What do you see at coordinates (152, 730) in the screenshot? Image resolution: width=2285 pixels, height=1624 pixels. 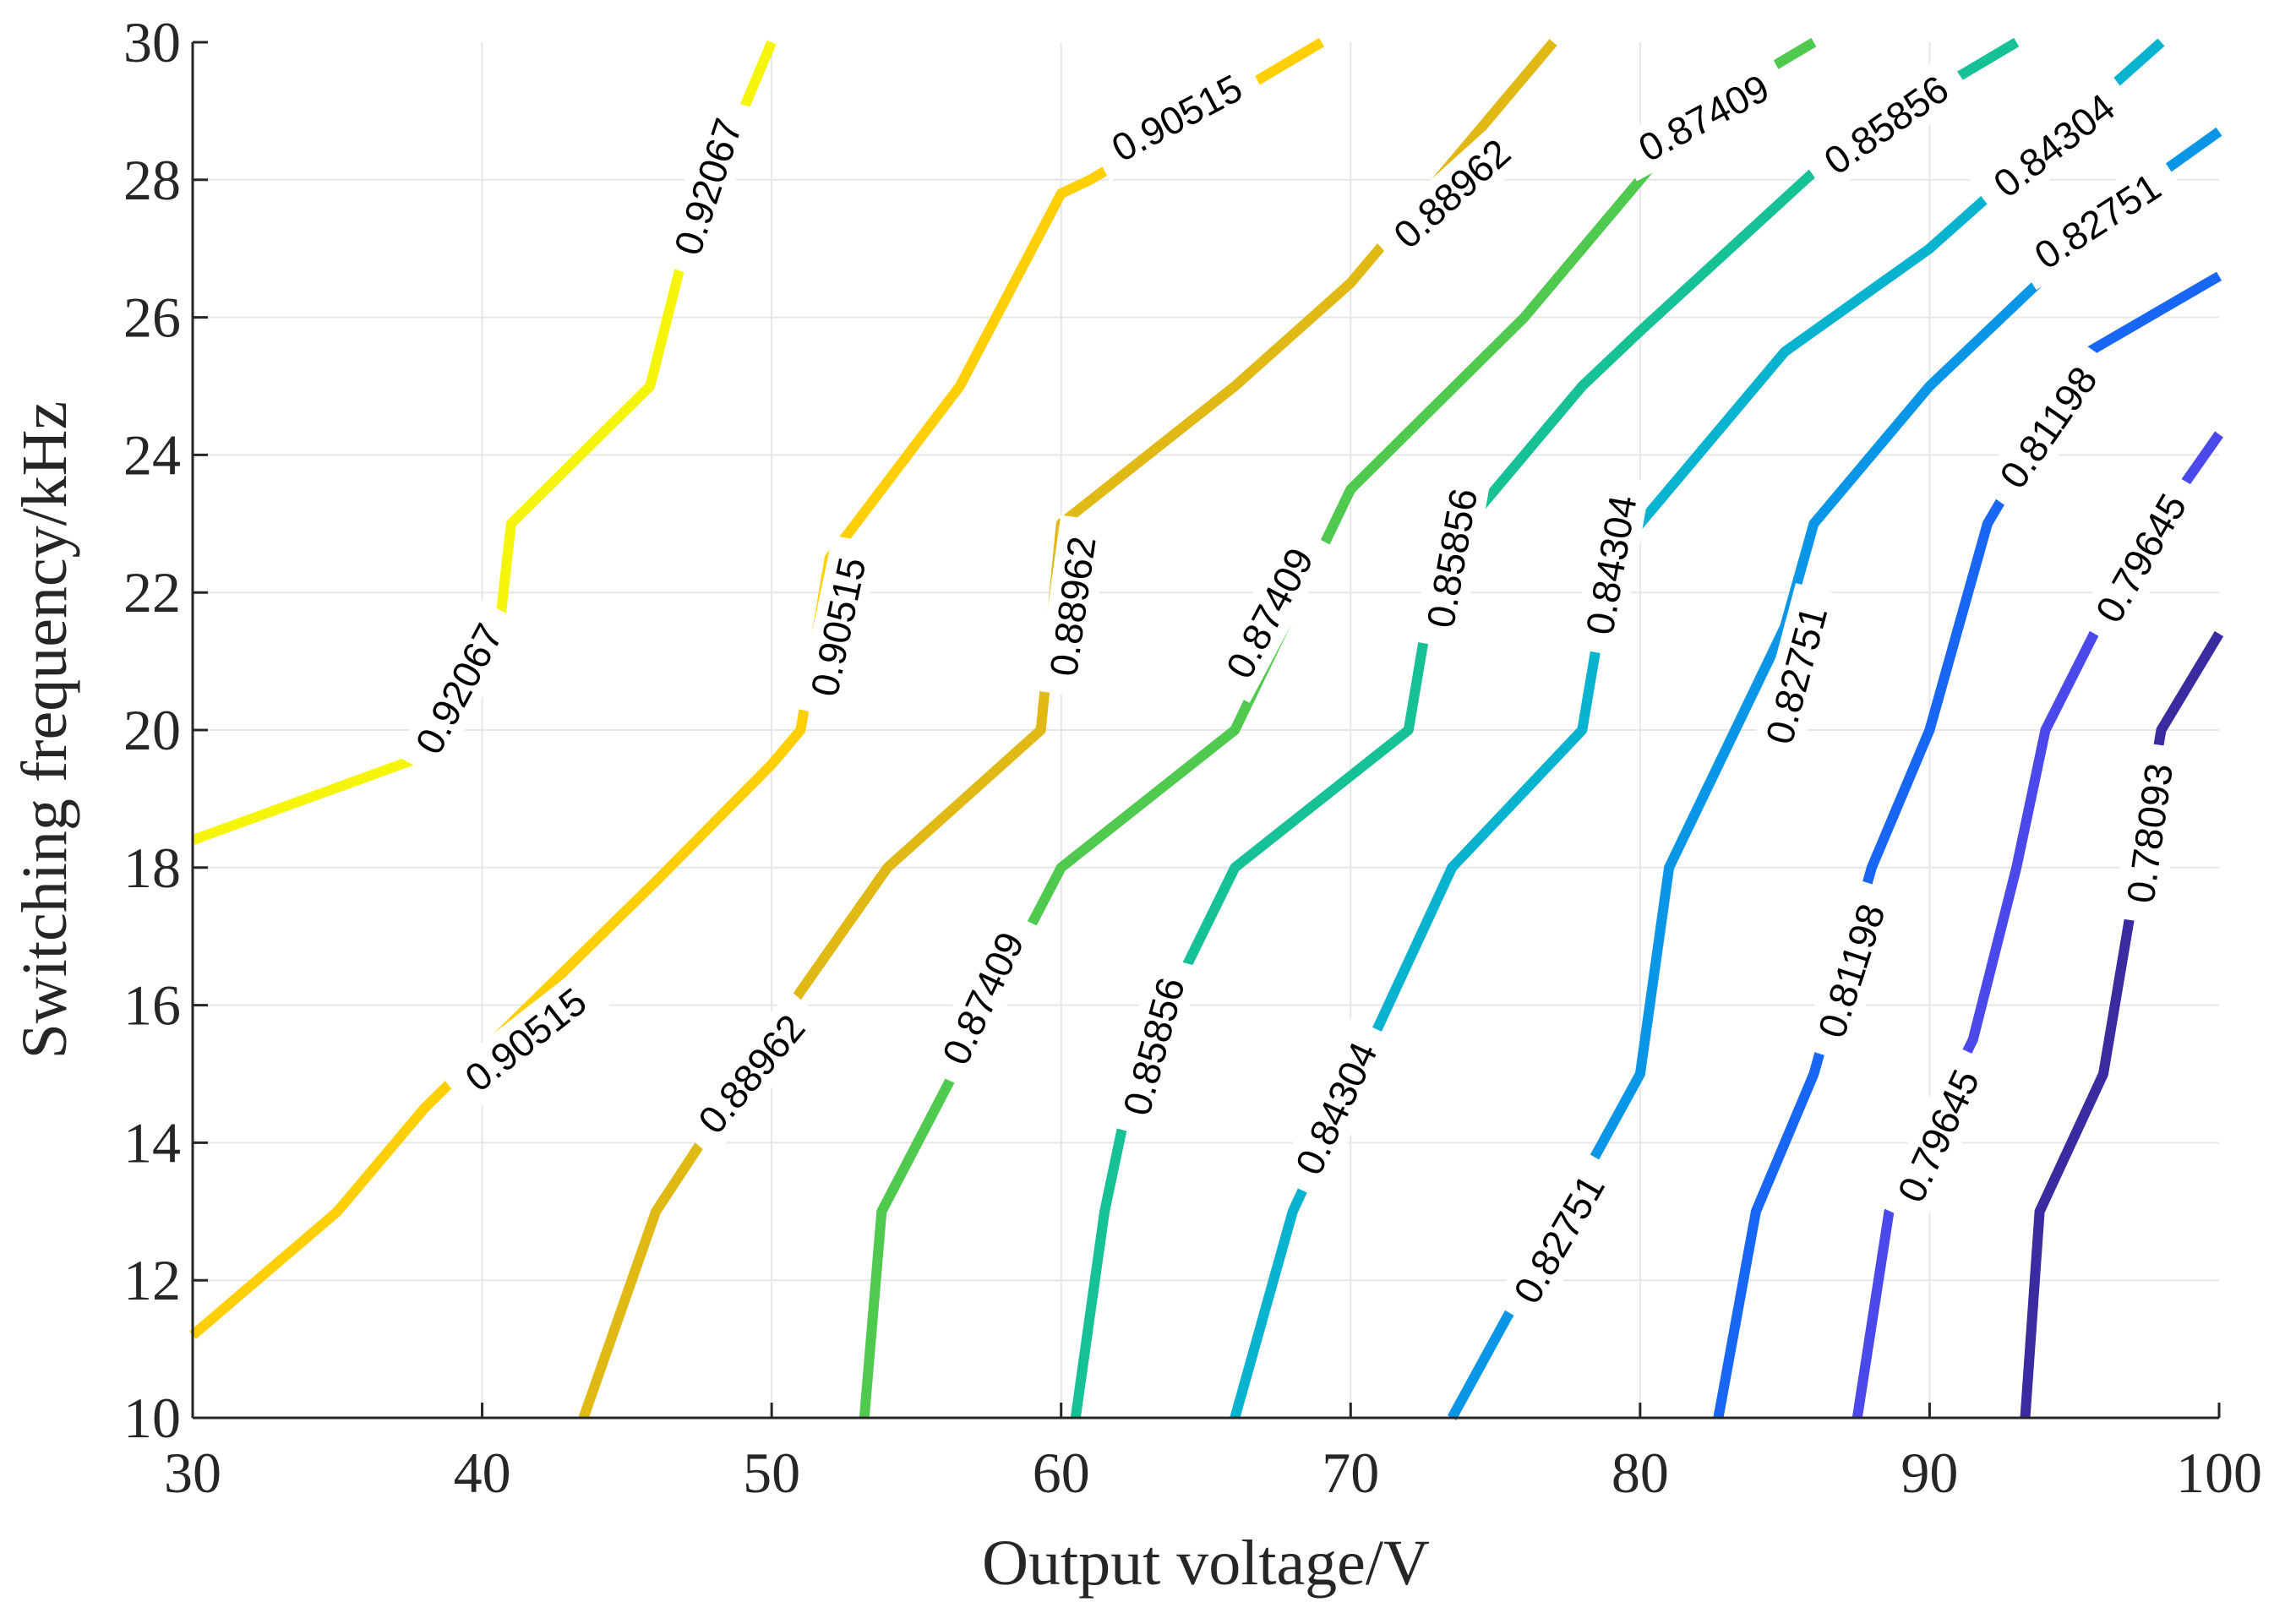 I see `y-tick-label: 20` at bounding box center [152, 730].